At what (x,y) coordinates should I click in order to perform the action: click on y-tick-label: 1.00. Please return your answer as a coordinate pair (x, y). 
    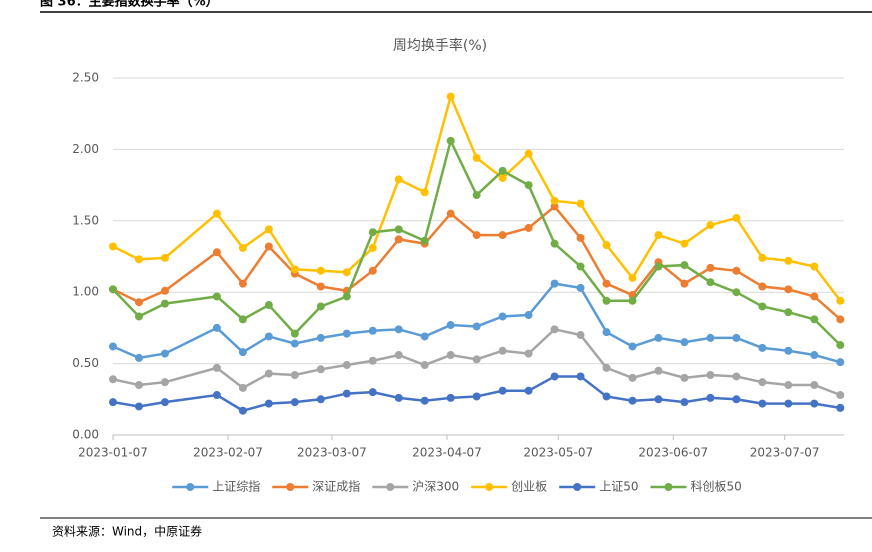
    Looking at the image, I should click on (85, 292).